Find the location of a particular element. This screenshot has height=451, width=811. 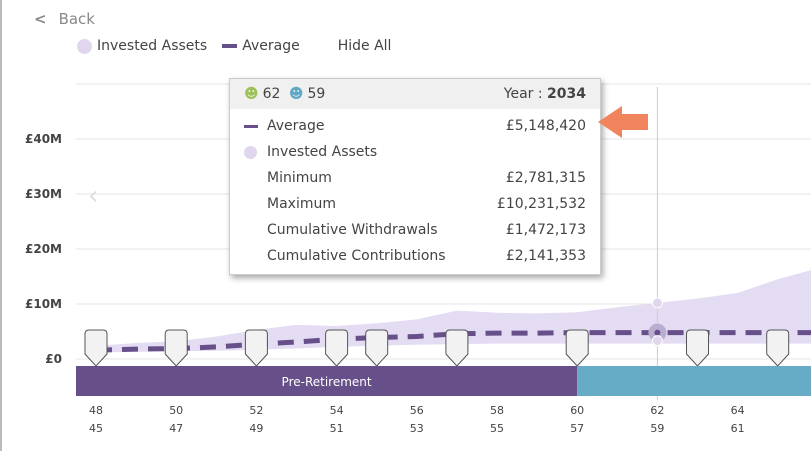

average-legend-icon is located at coordinates (230, 46).